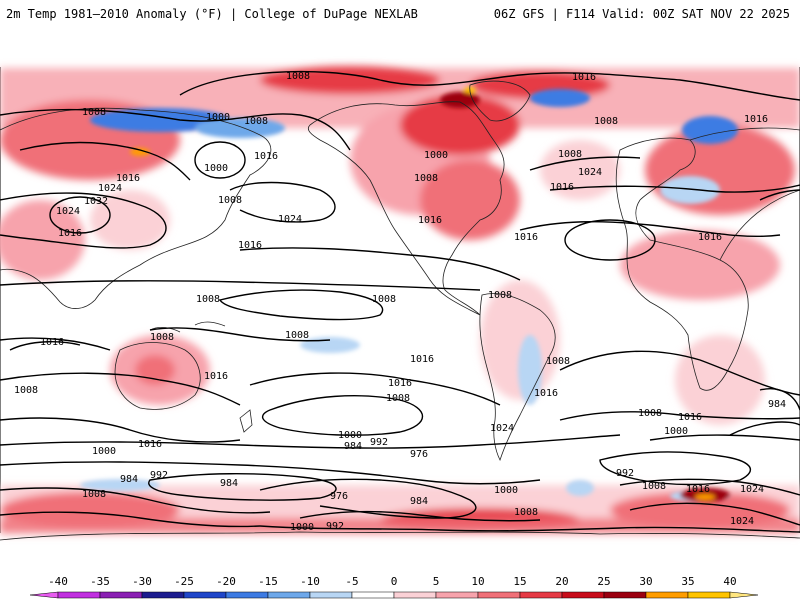 The height and width of the screenshot is (600, 800). I want to click on colorbar-tick-label: 25, so click(603, 581).